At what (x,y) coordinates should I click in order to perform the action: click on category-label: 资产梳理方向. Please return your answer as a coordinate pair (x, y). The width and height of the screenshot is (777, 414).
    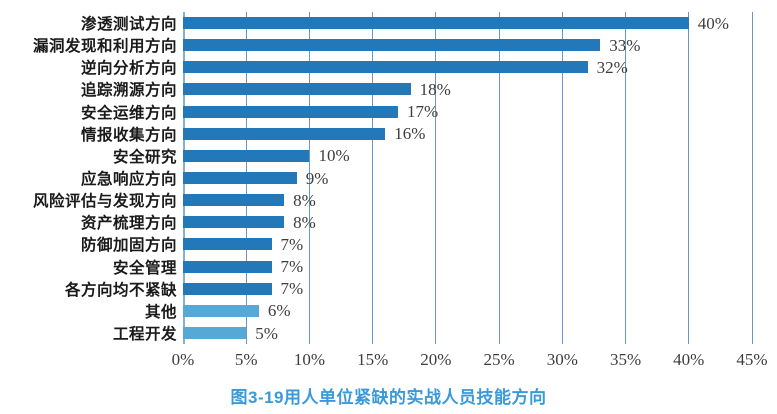
    Looking at the image, I should click on (128, 224).